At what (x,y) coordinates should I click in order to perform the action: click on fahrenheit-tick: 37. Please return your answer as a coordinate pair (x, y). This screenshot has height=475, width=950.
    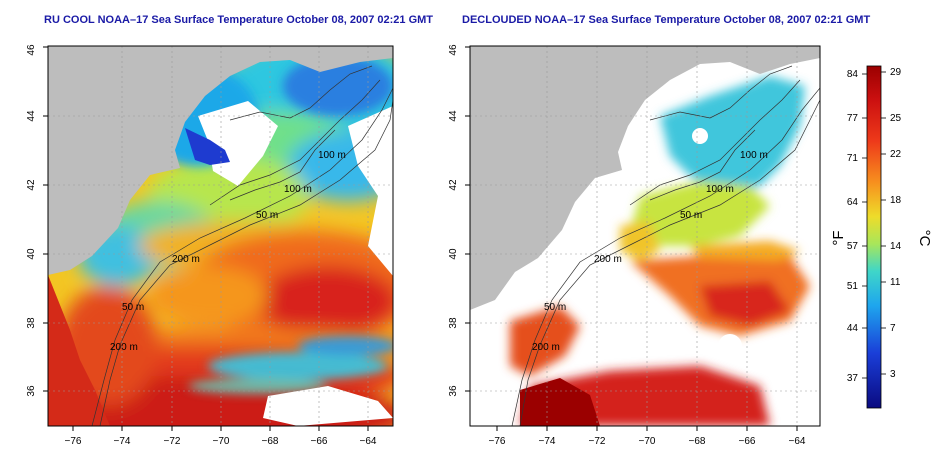
    Looking at the image, I should click on (853, 378).